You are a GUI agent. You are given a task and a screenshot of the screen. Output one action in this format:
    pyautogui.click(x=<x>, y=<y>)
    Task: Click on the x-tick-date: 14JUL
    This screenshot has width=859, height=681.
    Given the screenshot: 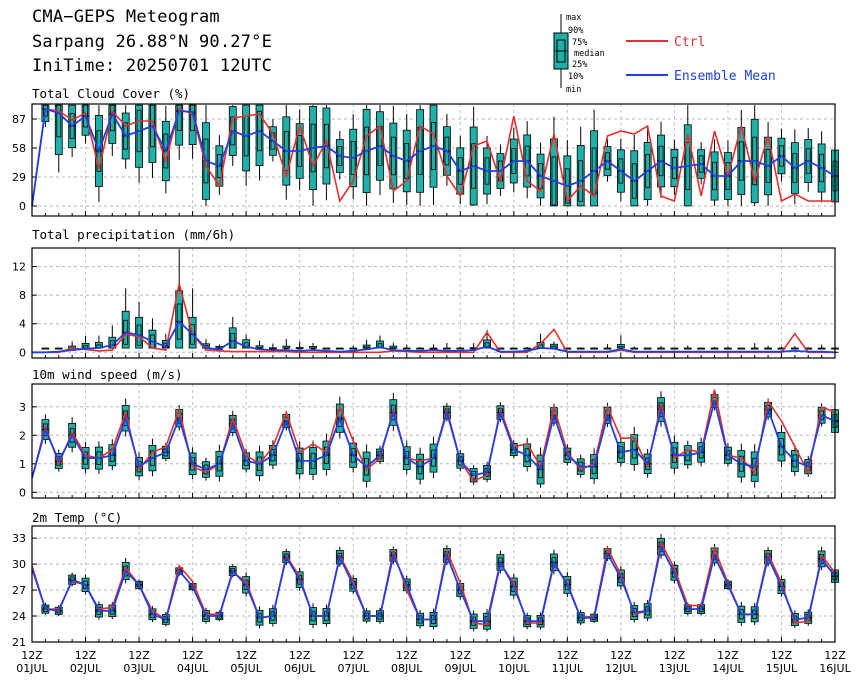 What is the action you would take?
    pyautogui.click(x=728, y=668)
    